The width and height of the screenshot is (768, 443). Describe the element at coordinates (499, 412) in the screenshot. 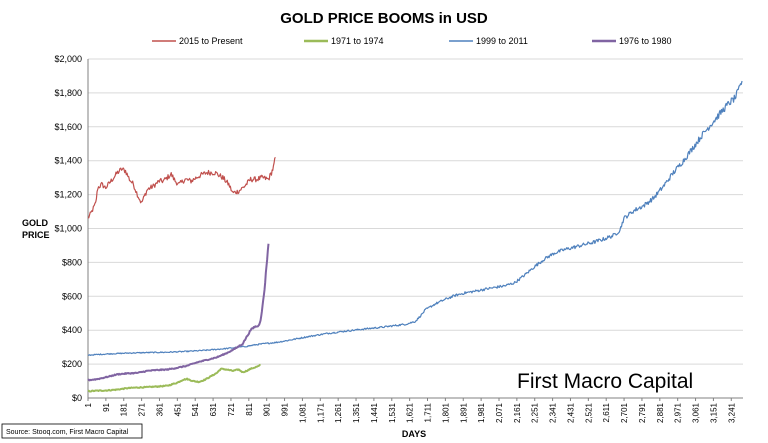

I see `x-tick-label: 2,071` at that location.